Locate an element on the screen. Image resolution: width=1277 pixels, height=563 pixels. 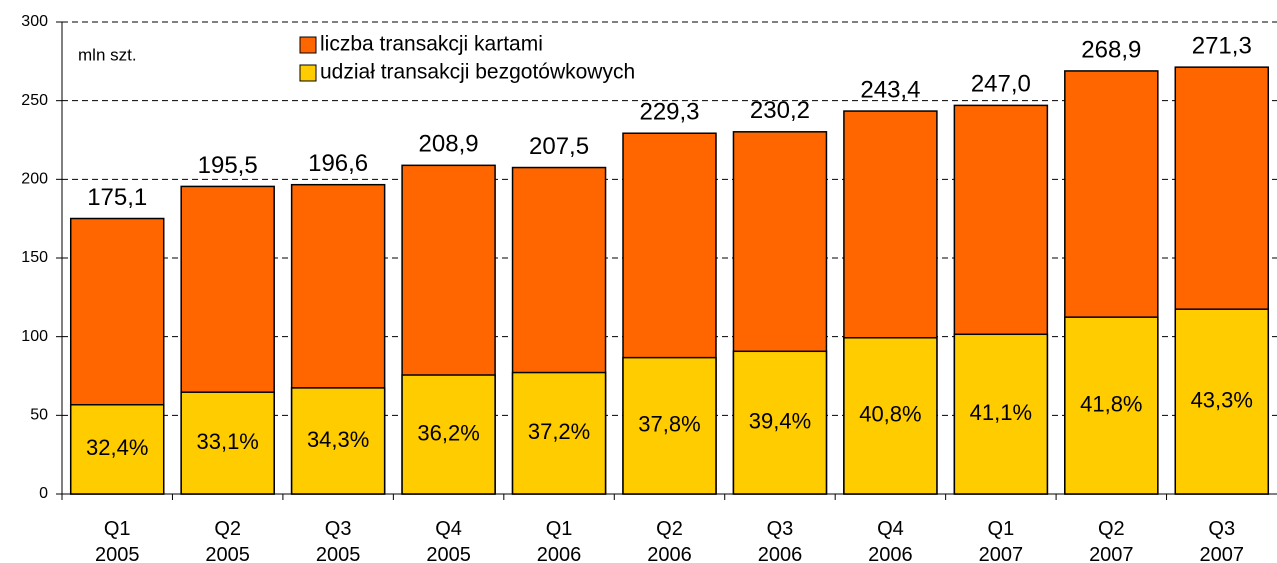
total-label: 196,6 is located at coordinates (338, 163).